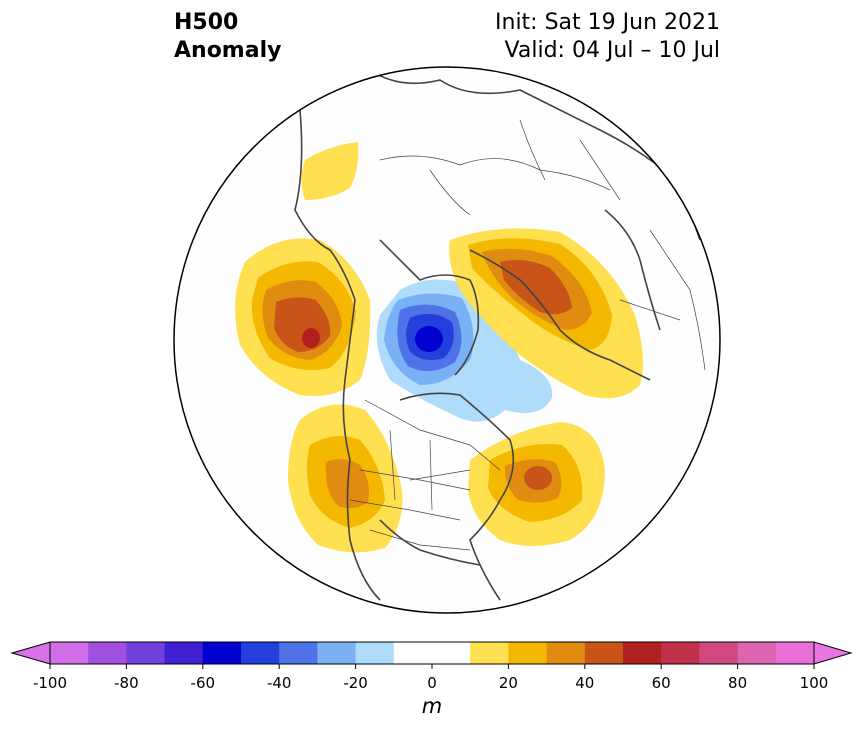 This screenshot has width=863, height=732. I want to click on colorbar-unit: m, so click(432, 706).